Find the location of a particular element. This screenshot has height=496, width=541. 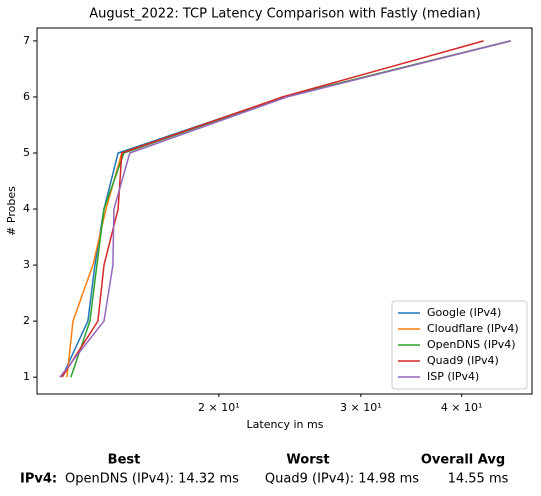

x-tick-label: 3 × 10¹ is located at coordinates (361, 407).